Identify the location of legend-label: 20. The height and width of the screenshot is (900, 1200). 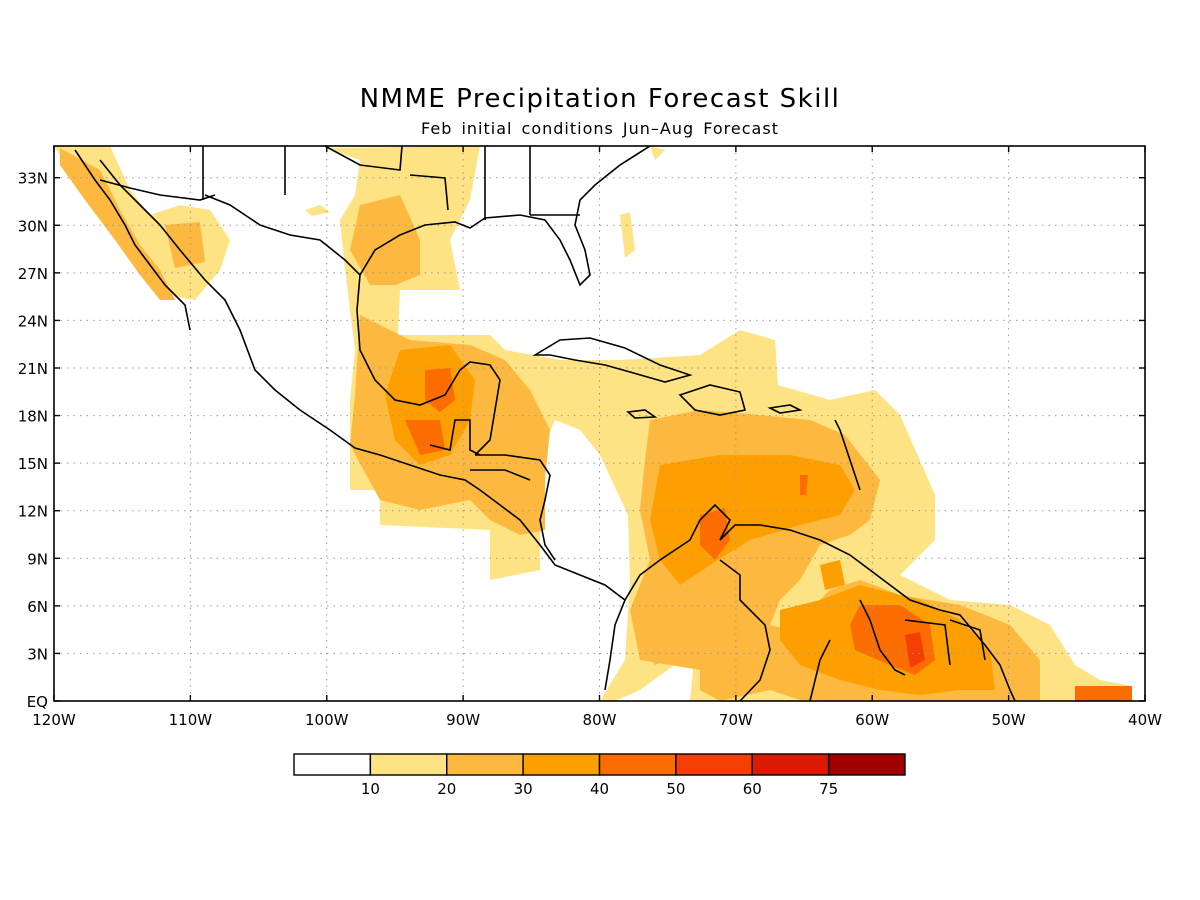
(446, 789).